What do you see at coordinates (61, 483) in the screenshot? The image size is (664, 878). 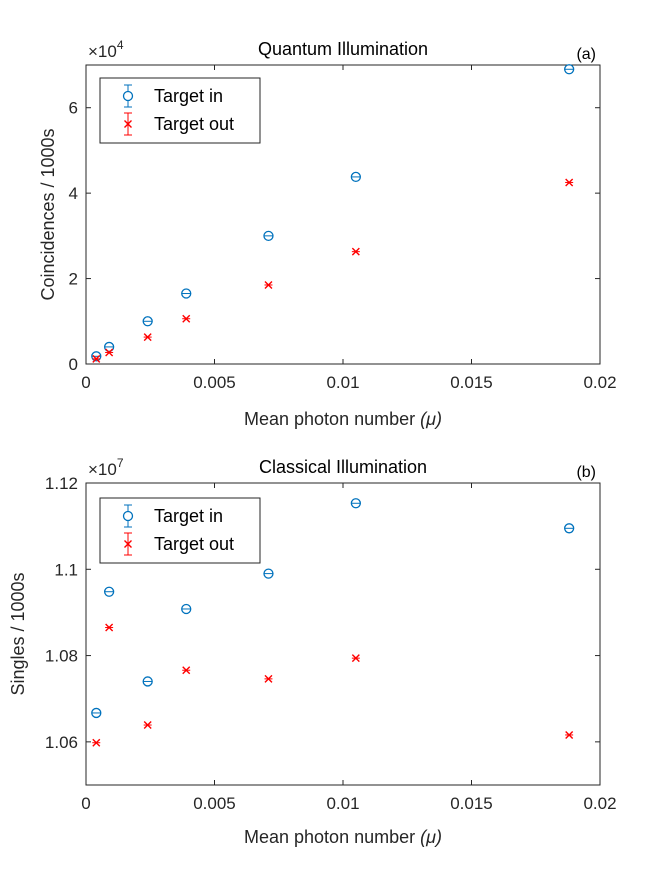 I see `y-tick-label: 1.12` at bounding box center [61, 483].